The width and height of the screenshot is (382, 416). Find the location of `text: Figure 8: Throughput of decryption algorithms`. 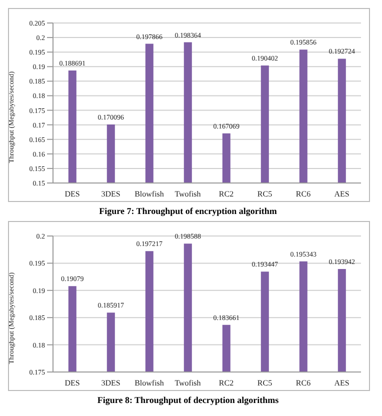

text: Figure 8: Throughput of decryption algorithms is located at coordinates (188, 400).